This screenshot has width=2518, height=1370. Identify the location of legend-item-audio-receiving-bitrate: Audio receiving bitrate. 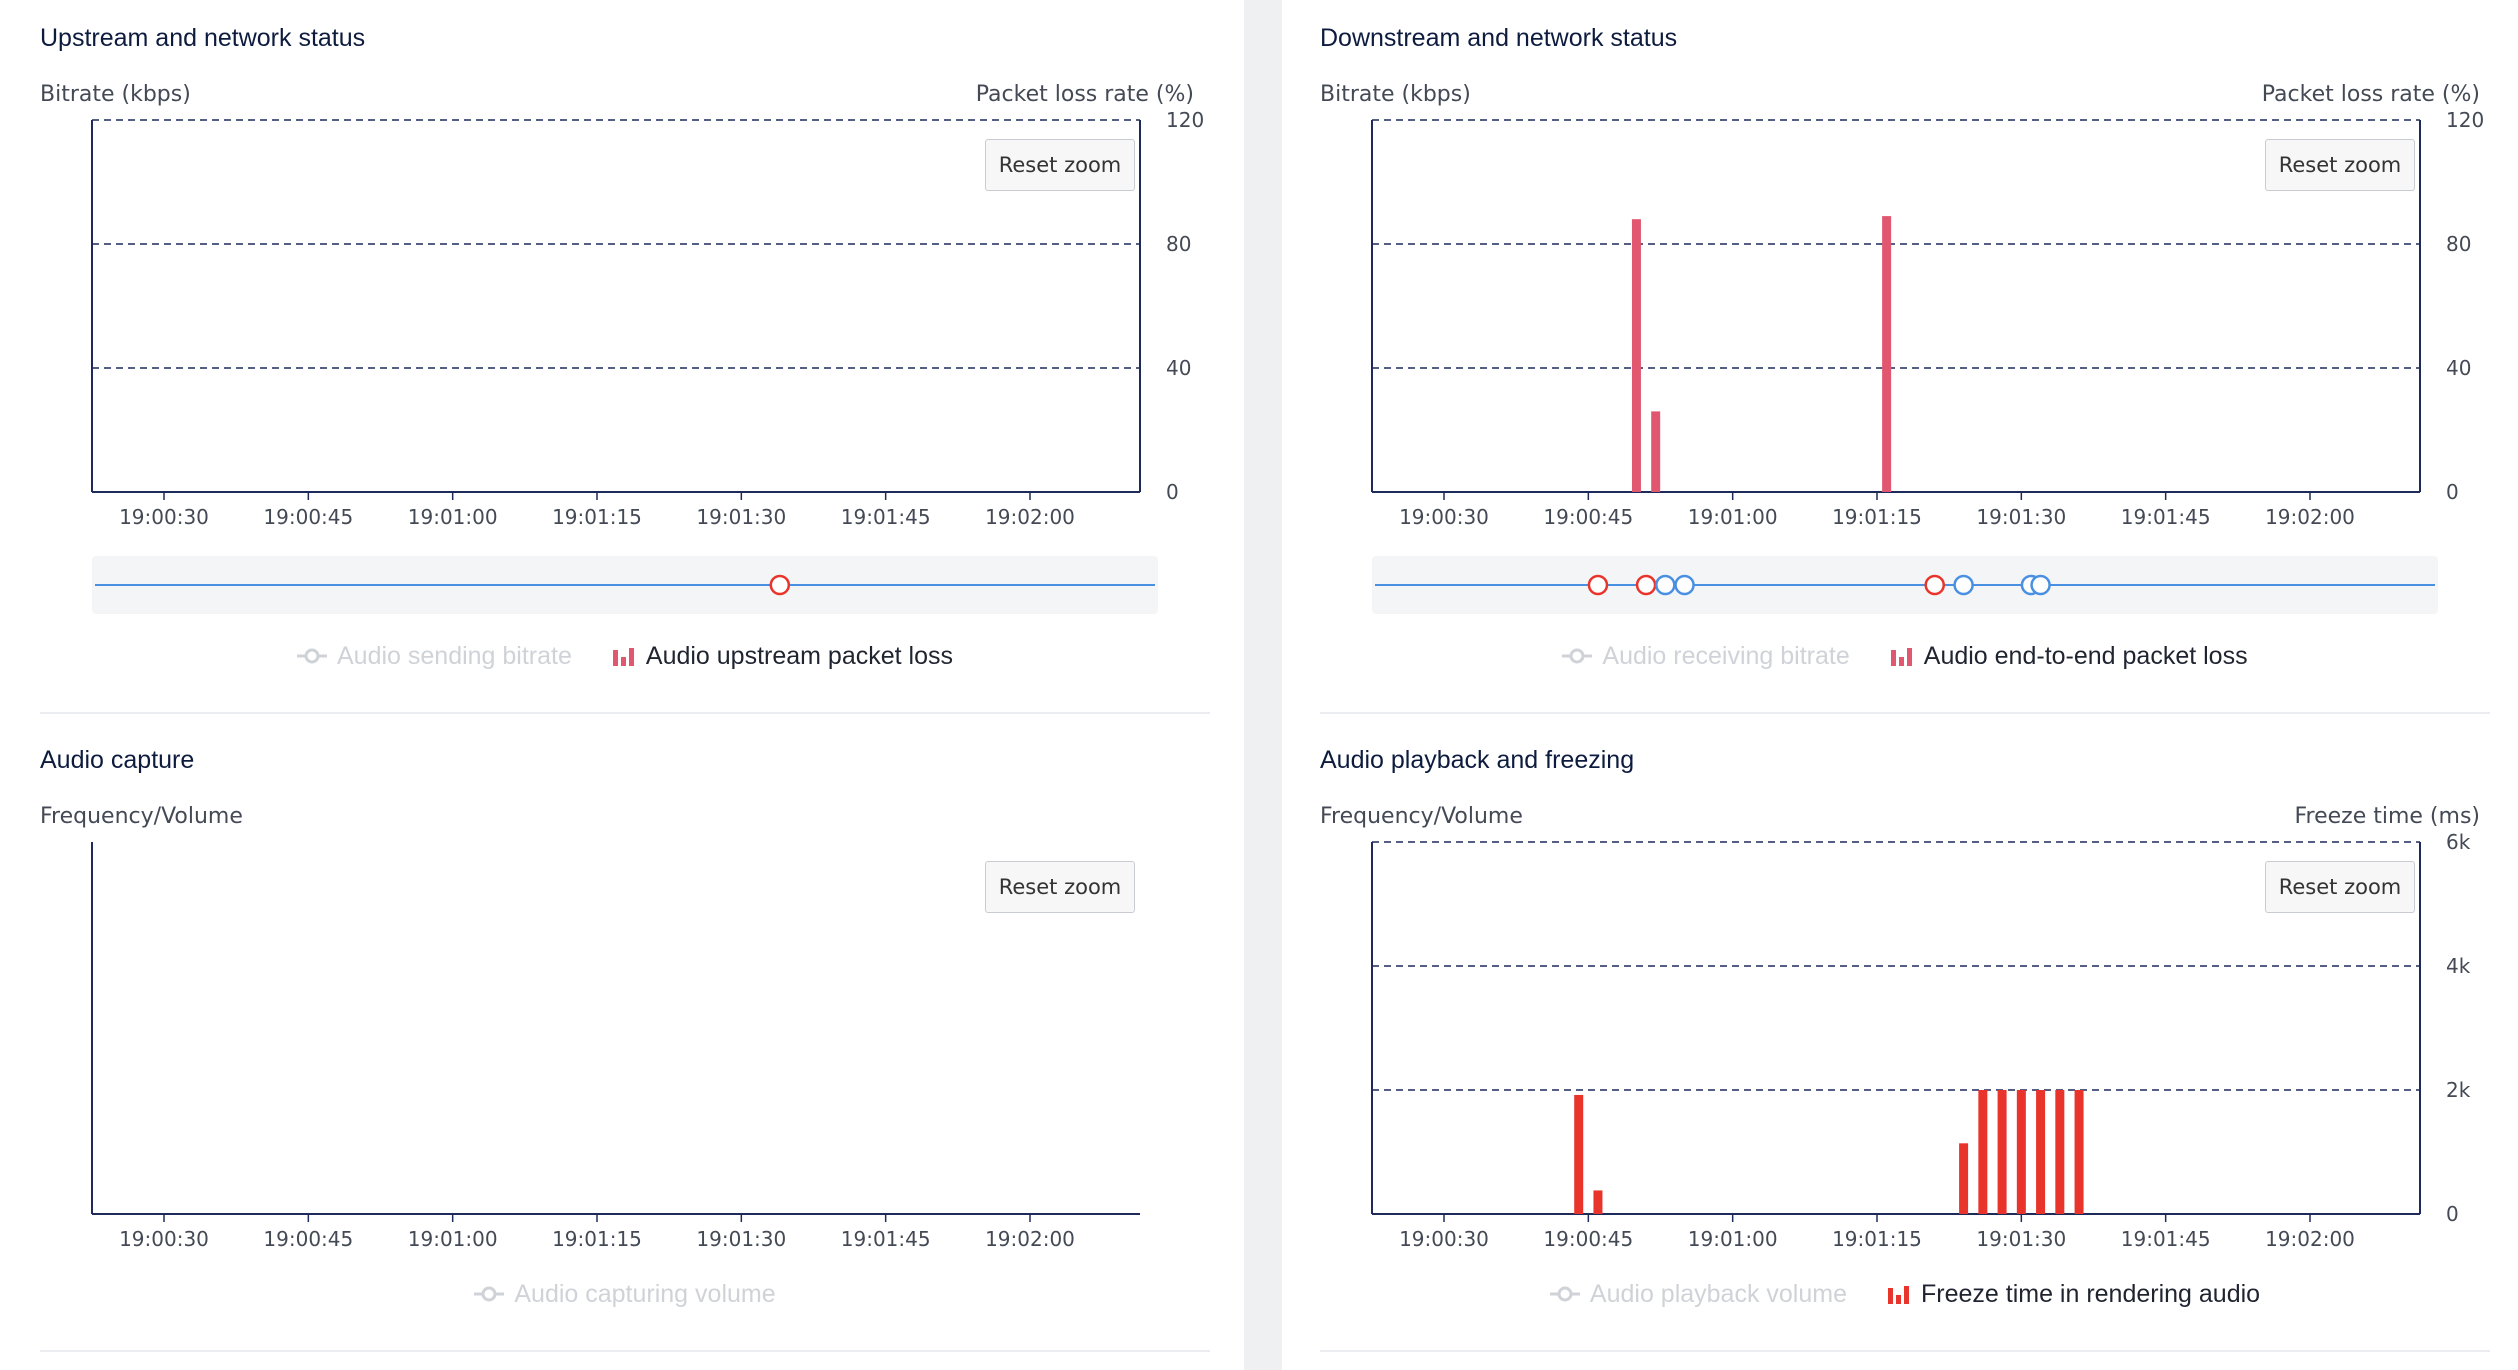
(1706, 656).